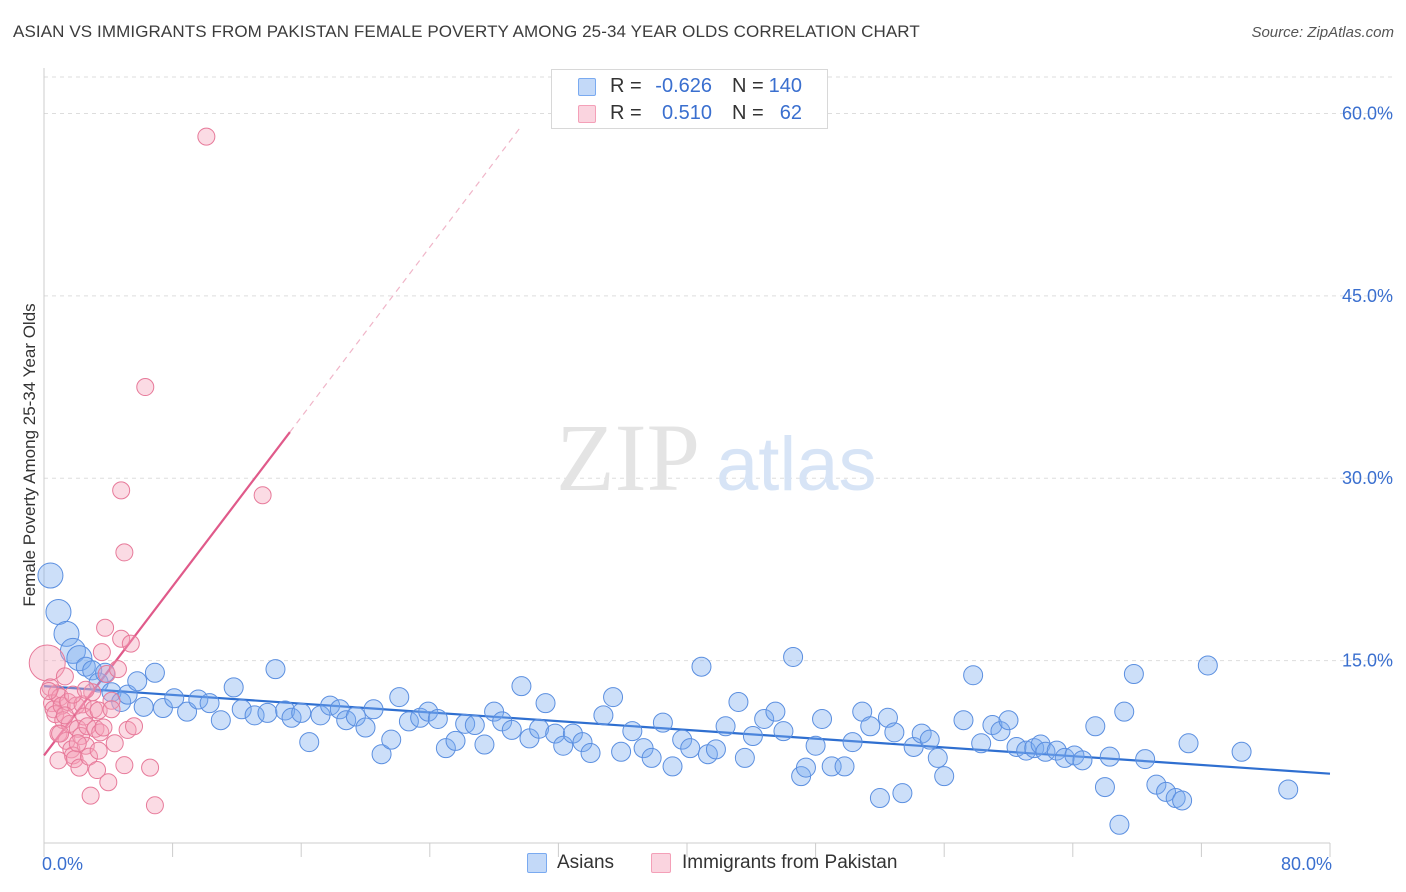 The width and height of the screenshot is (1406, 892). Describe the element at coordinates (587, 114) in the screenshot. I see `pakistan-swatch` at that location.